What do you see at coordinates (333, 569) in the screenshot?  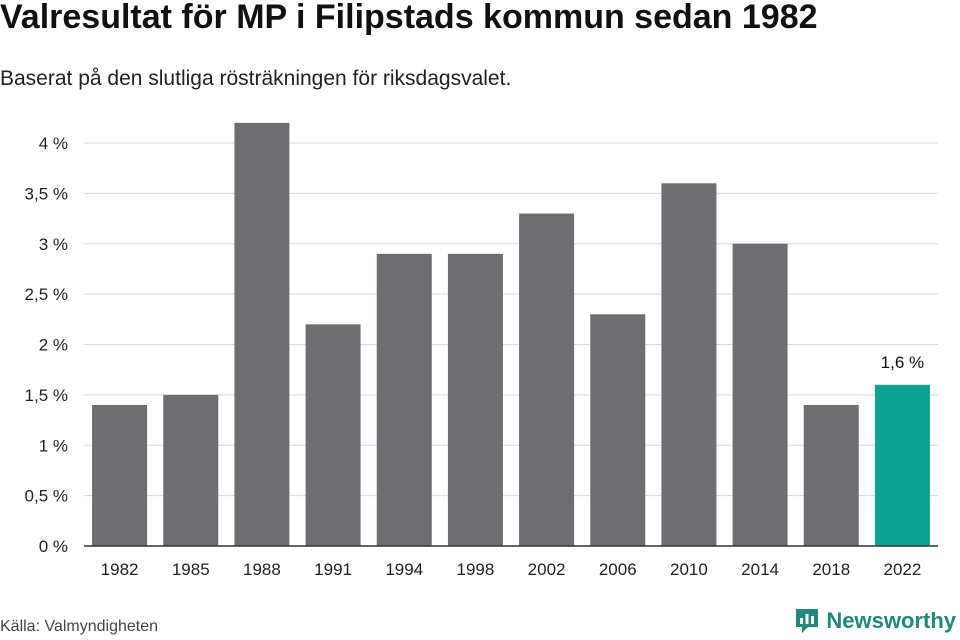 I see `x-tick-label: 1991` at bounding box center [333, 569].